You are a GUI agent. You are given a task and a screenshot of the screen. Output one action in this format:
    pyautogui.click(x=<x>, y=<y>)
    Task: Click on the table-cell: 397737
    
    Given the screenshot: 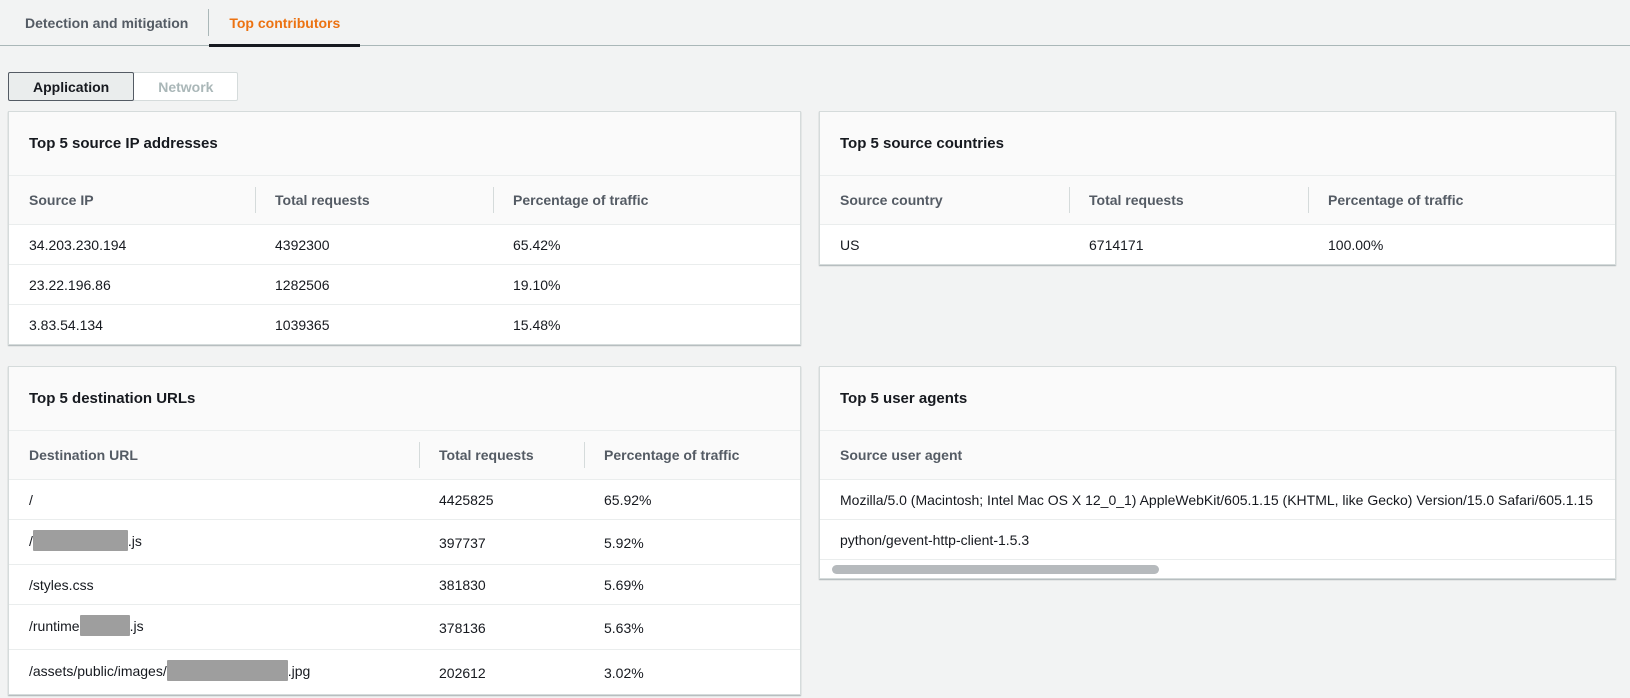 What is the action you would take?
    pyautogui.click(x=501, y=542)
    